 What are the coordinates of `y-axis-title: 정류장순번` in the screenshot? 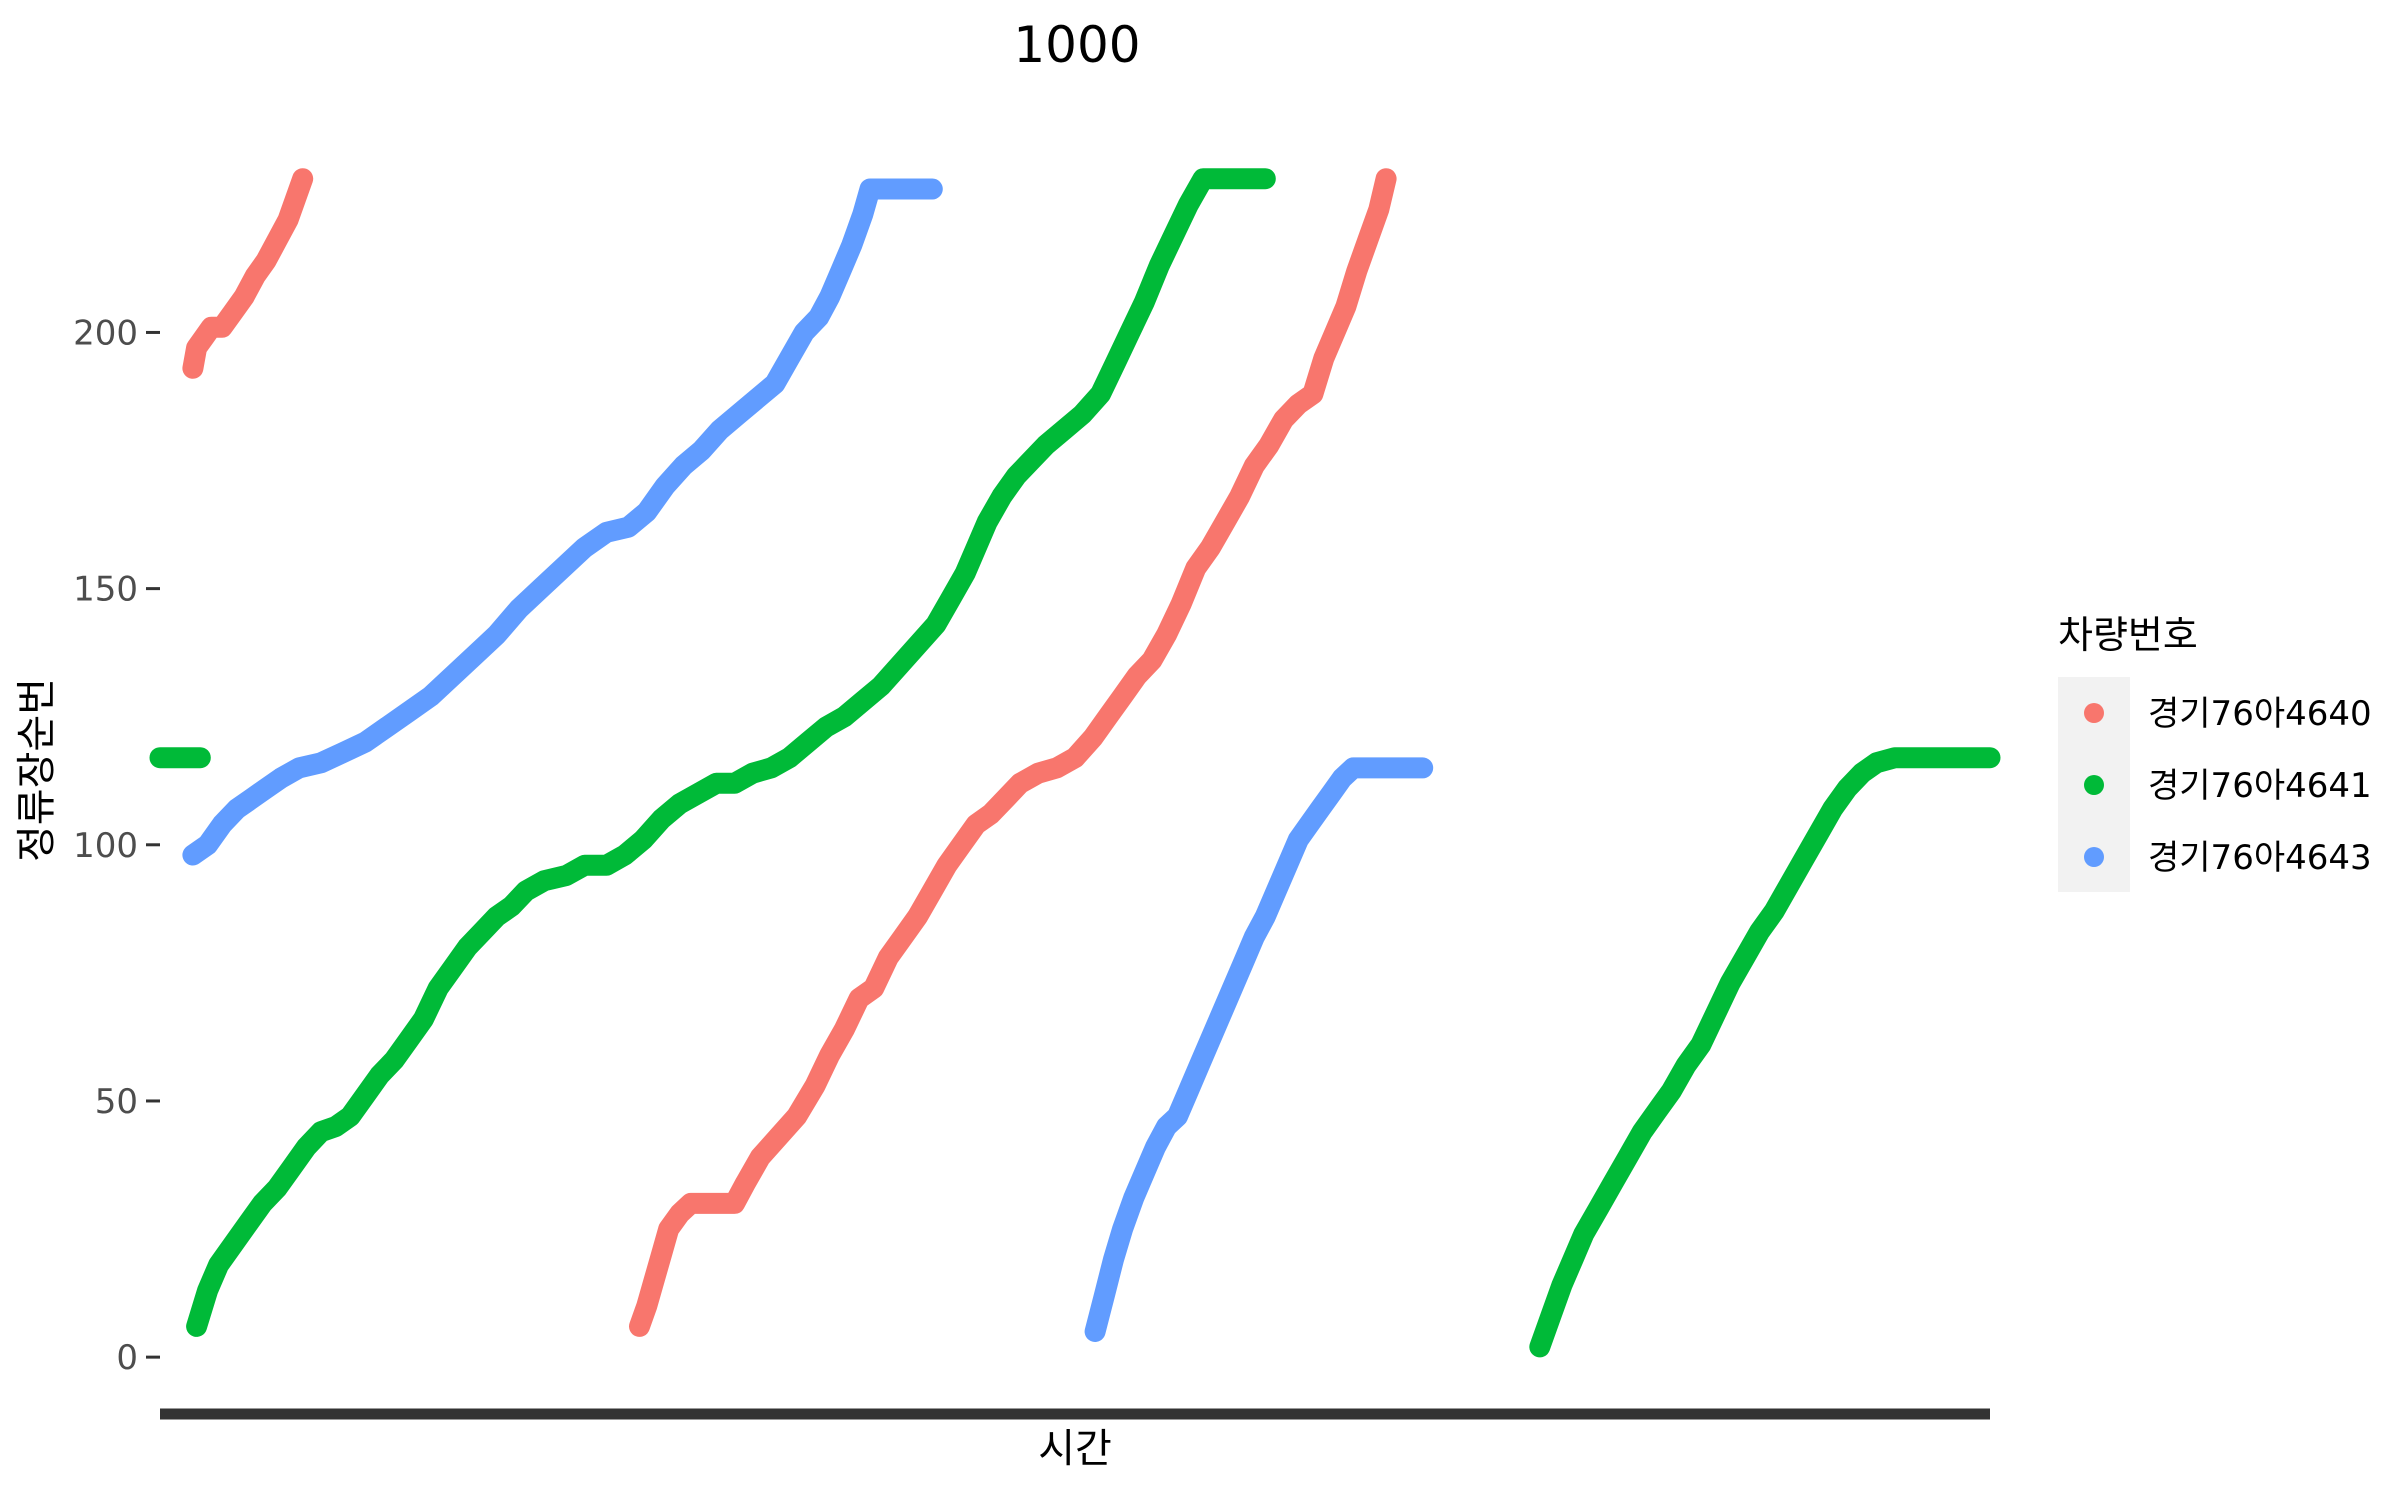 It's located at (37, 770).